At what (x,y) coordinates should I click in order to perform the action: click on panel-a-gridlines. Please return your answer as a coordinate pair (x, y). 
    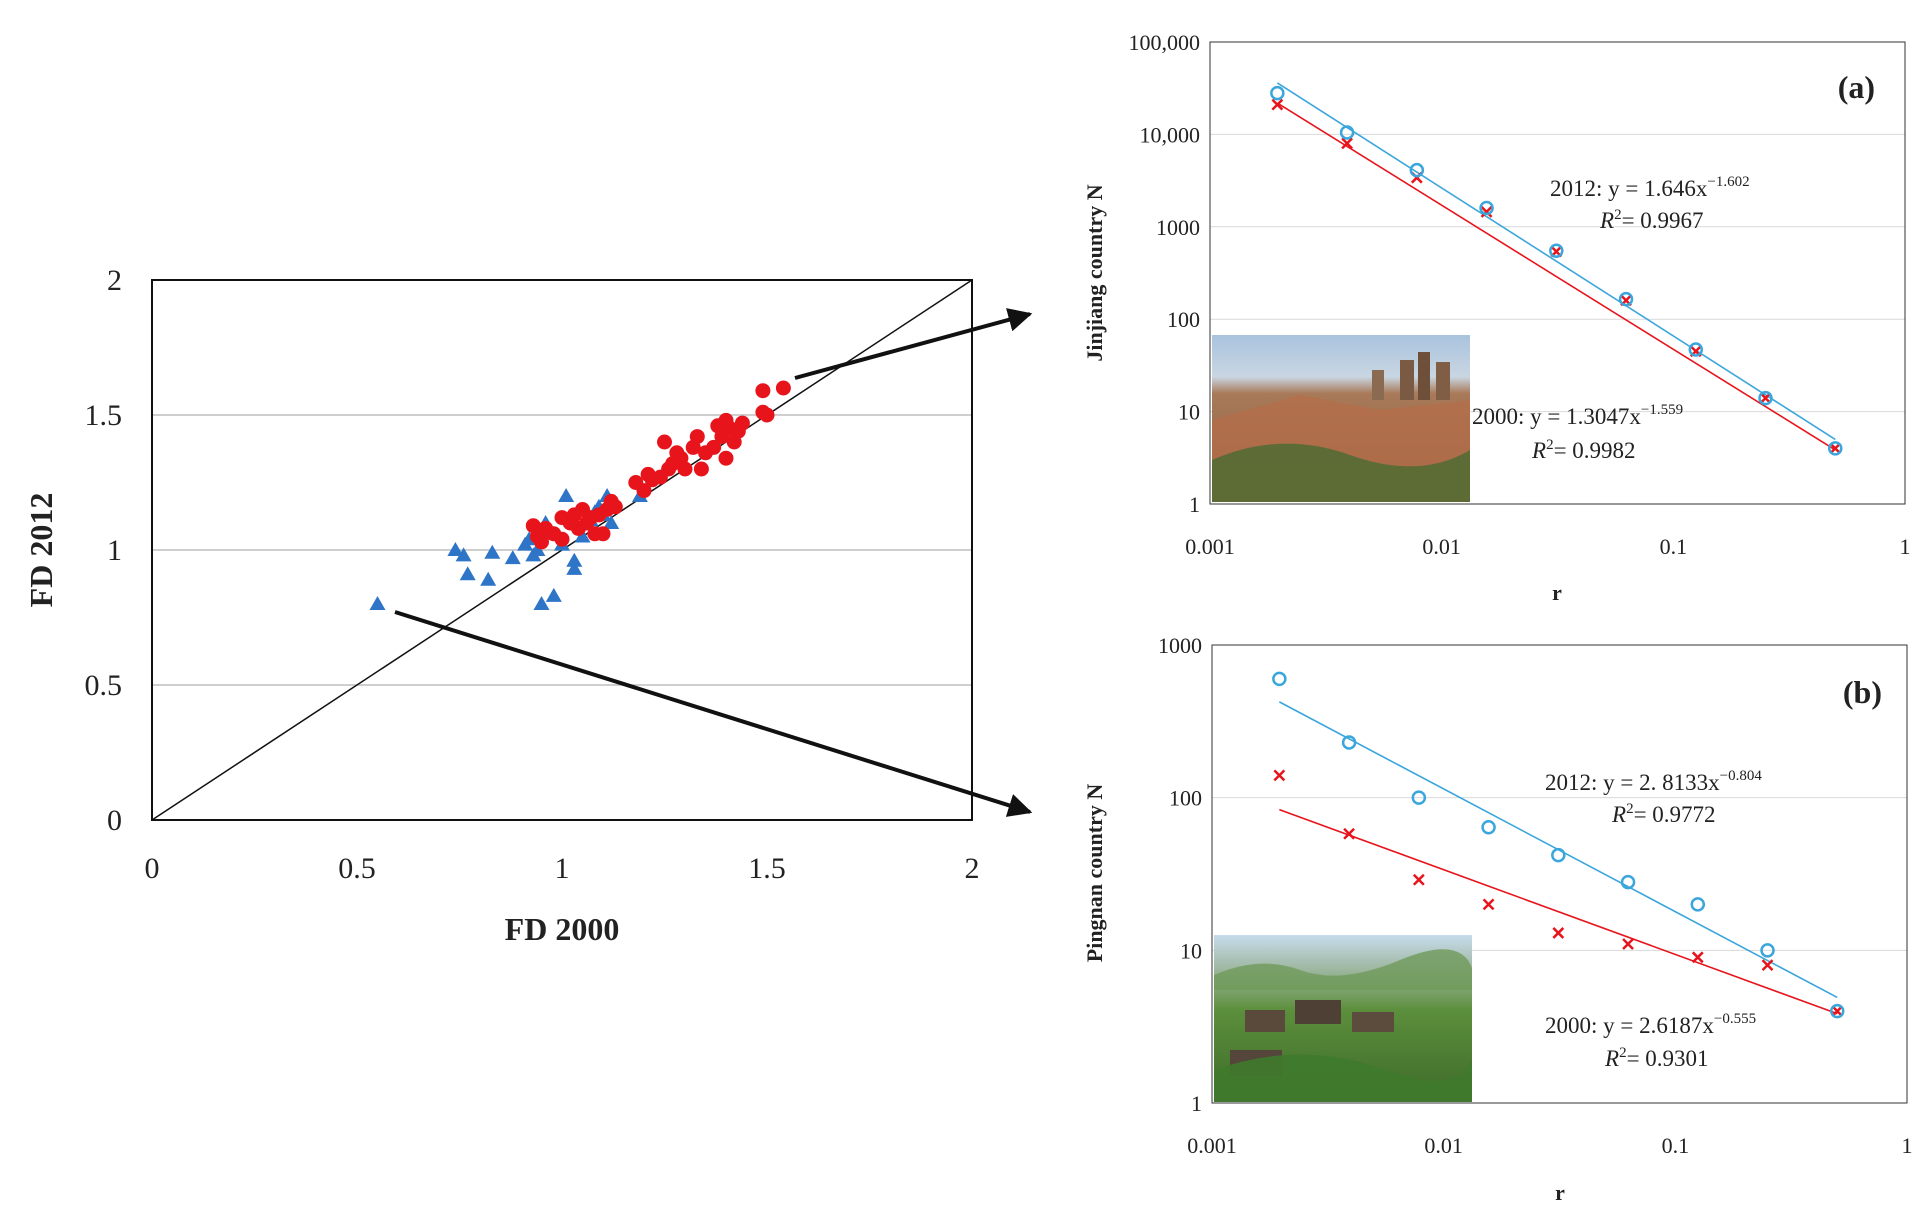
    Looking at the image, I should click on (1557, 273).